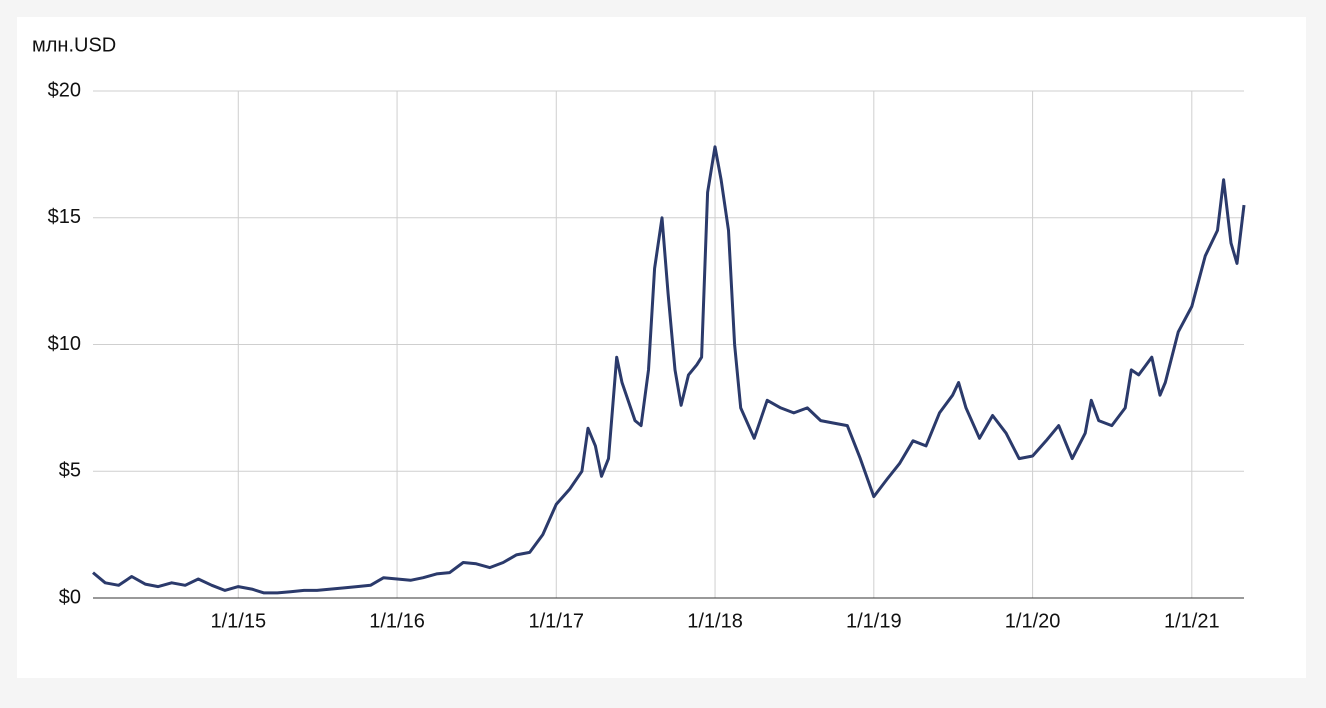 The height and width of the screenshot is (708, 1326). Describe the element at coordinates (64, 217) in the screenshot. I see `y-tick-label: $15` at that location.